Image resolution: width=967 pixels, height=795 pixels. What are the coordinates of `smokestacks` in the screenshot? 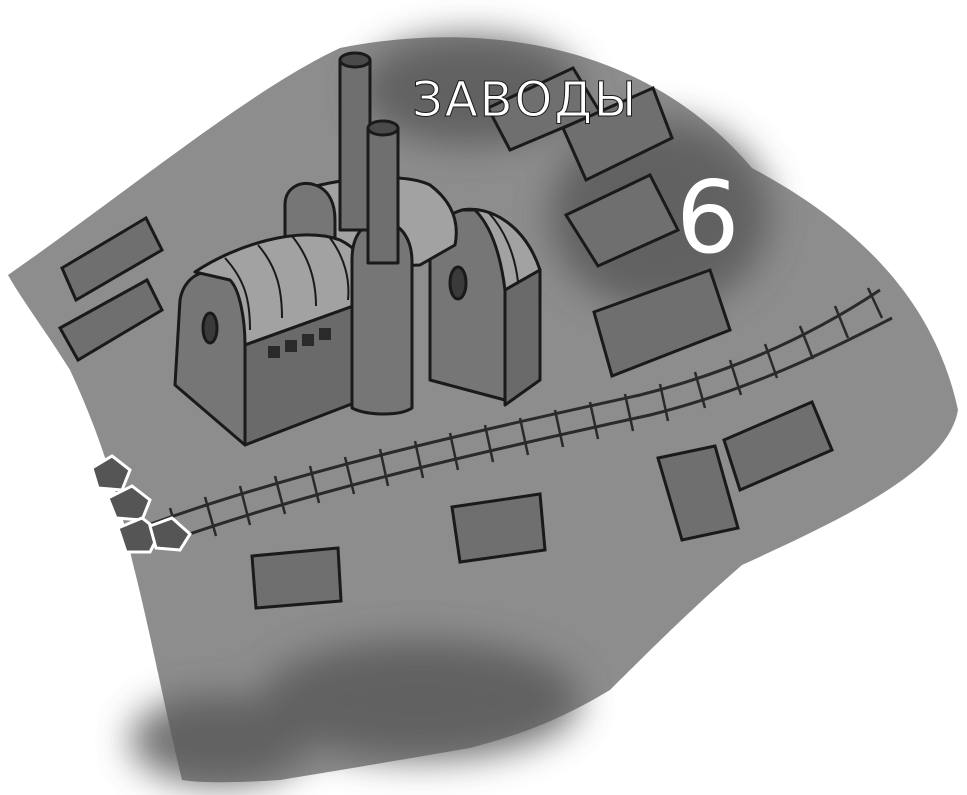 It's located at (369, 158).